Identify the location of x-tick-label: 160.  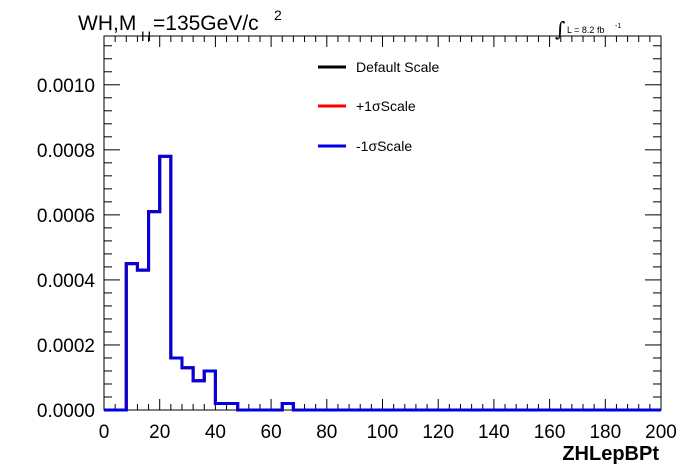
(550, 432).